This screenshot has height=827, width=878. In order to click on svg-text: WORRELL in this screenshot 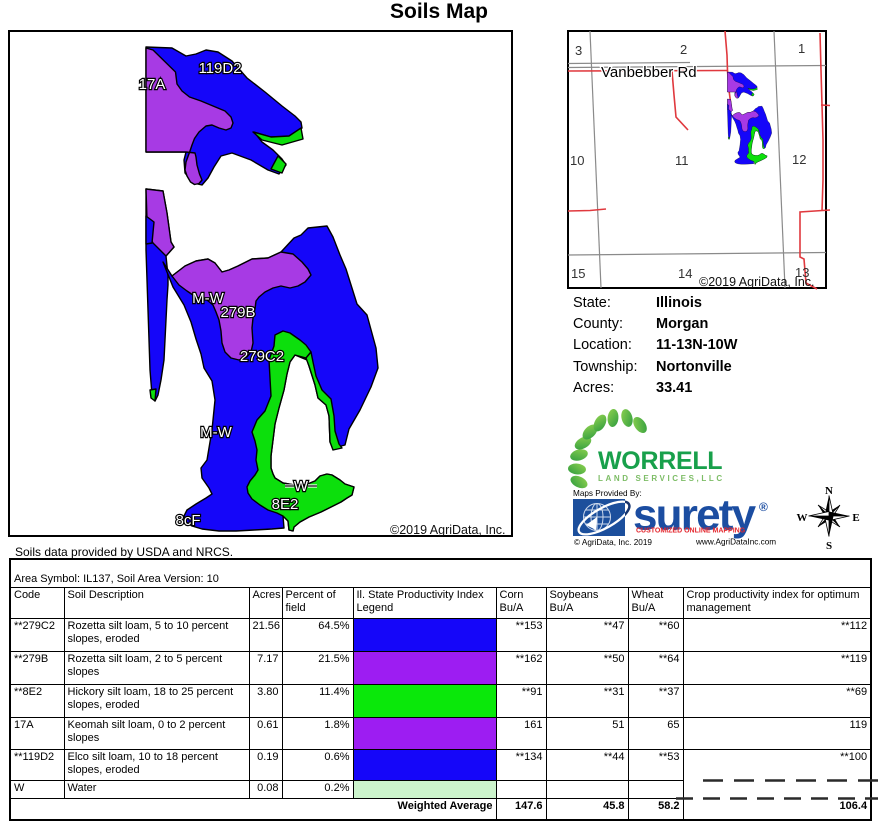, I will do `click(660, 461)`.